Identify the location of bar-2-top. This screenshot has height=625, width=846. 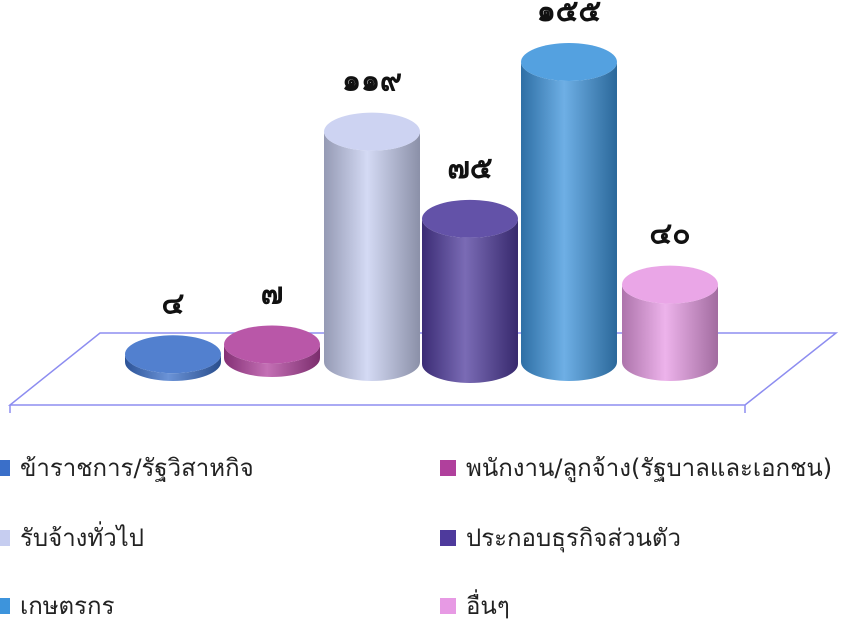
(272, 344).